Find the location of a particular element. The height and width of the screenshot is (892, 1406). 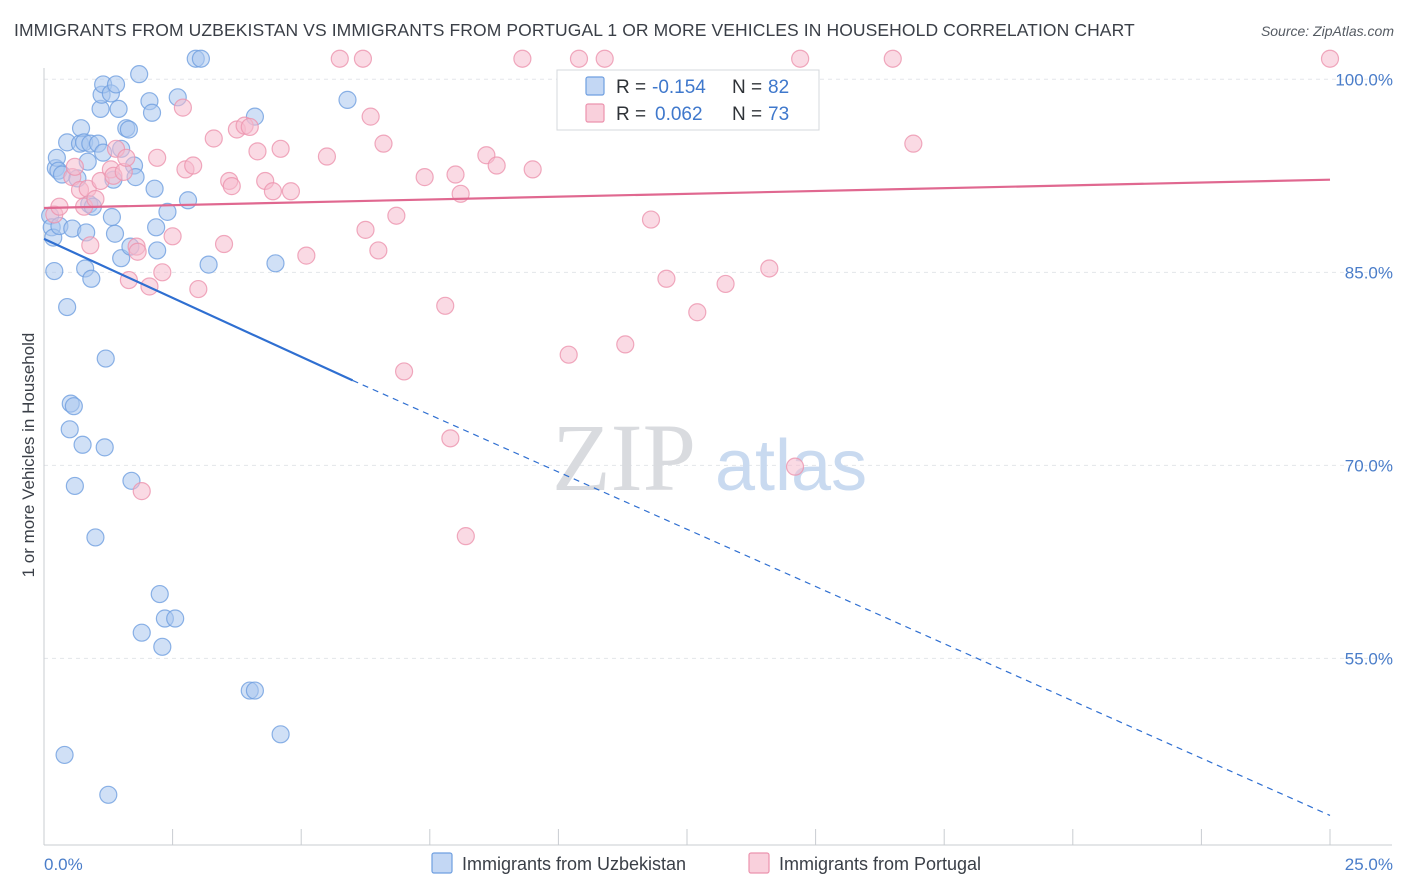

y-tick-label: 85.0% is located at coordinates (1369, 272).